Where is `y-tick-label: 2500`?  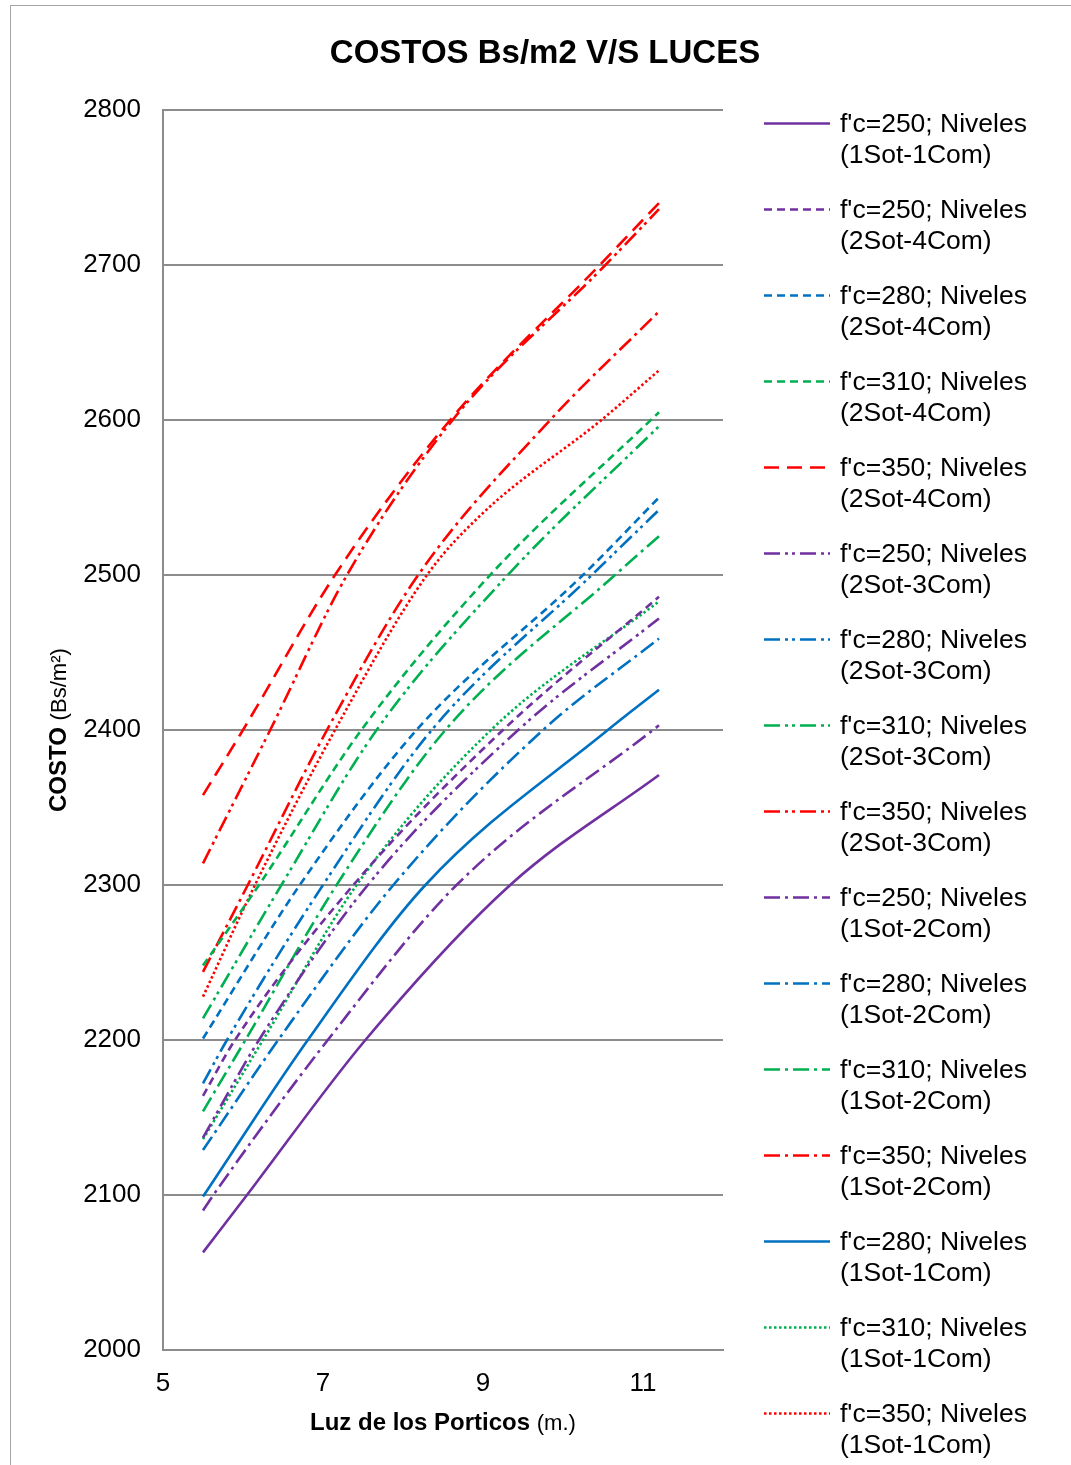 y-tick-label: 2500 is located at coordinates (112, 573).